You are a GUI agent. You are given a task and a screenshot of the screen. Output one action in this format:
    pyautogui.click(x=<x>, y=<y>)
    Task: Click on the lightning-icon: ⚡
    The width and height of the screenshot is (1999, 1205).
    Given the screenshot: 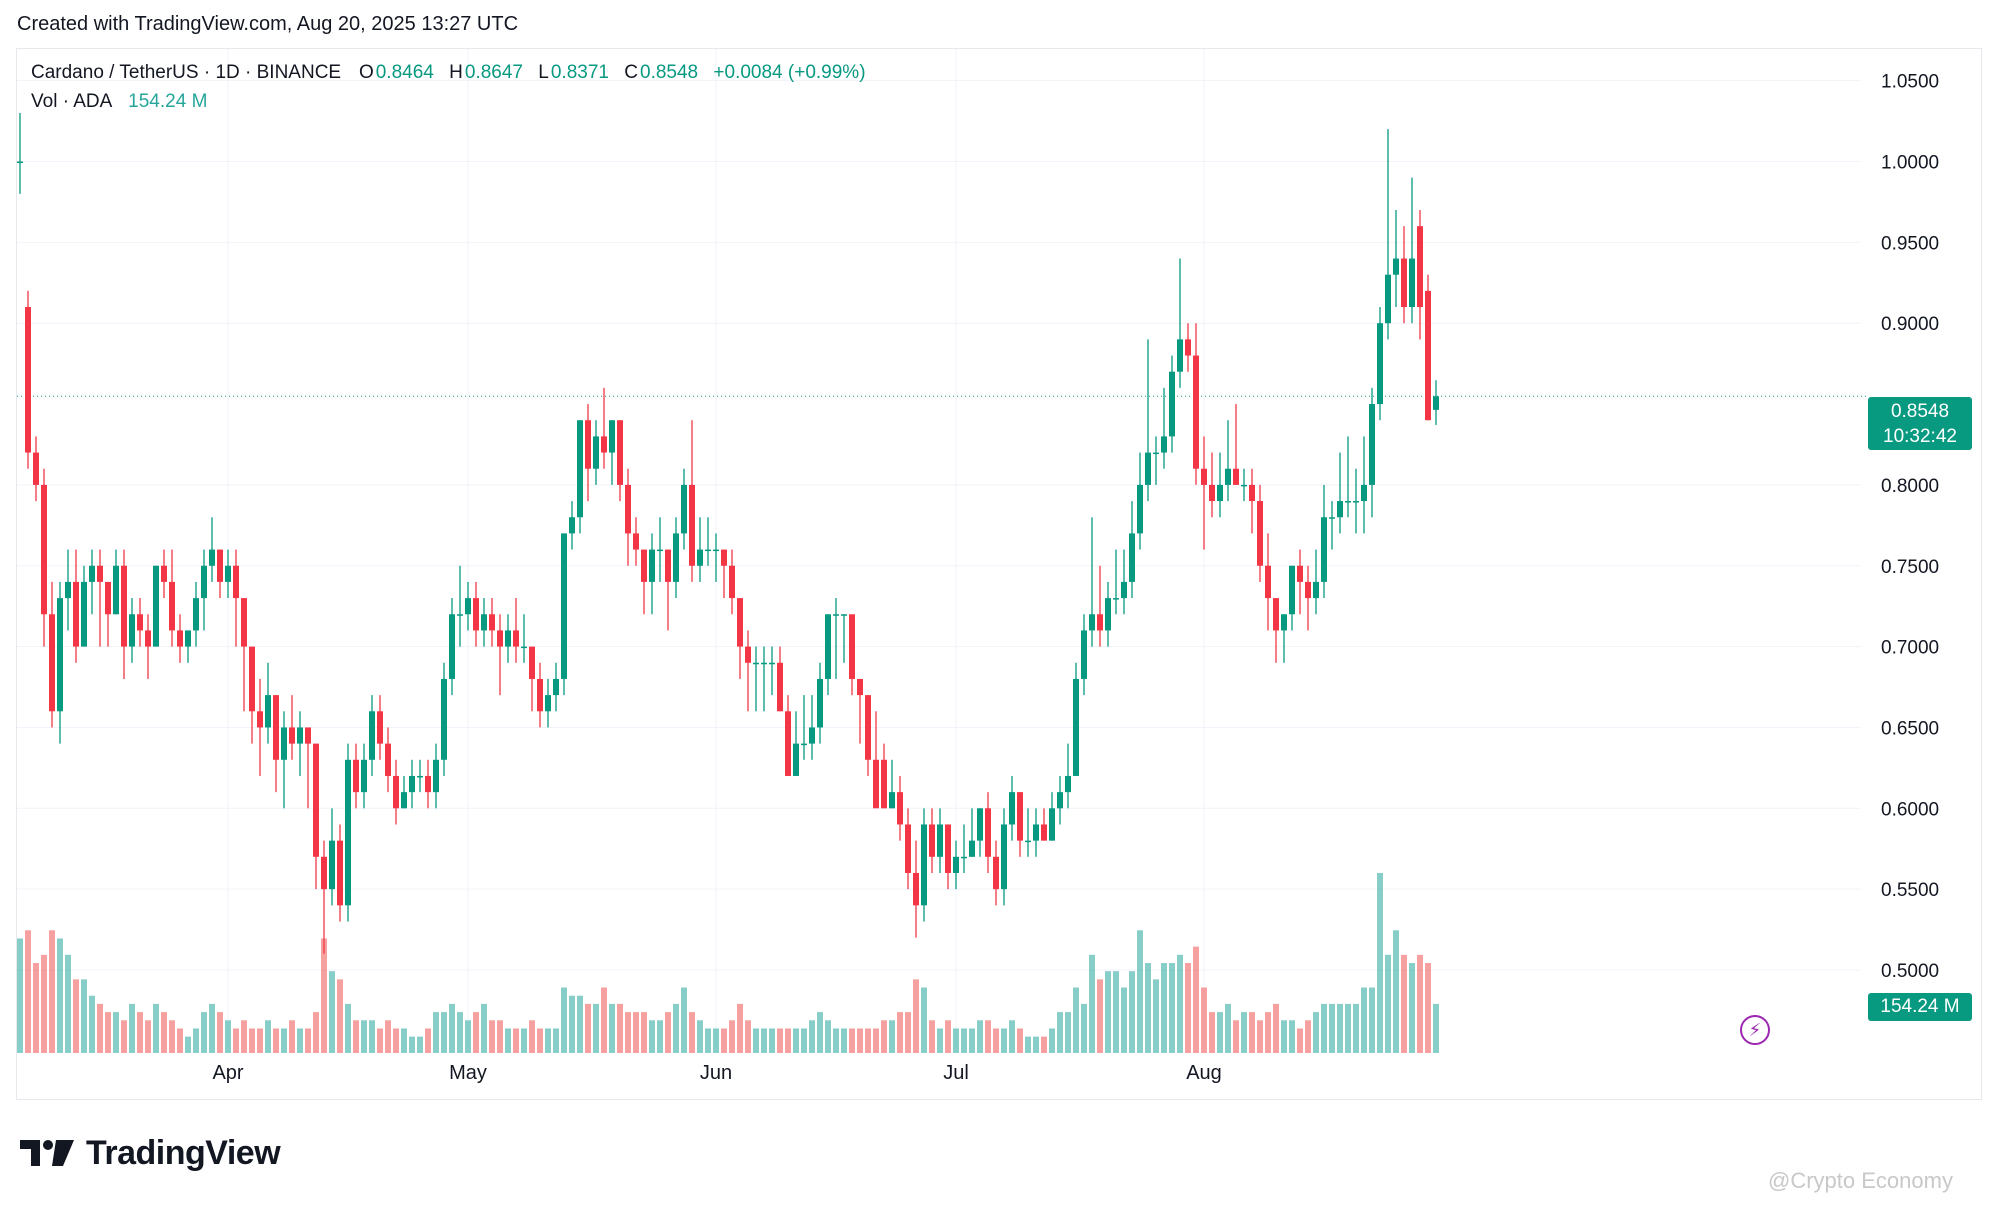 What is the action you would take?
    pyautogui.click(x=1755, y=1030)
    